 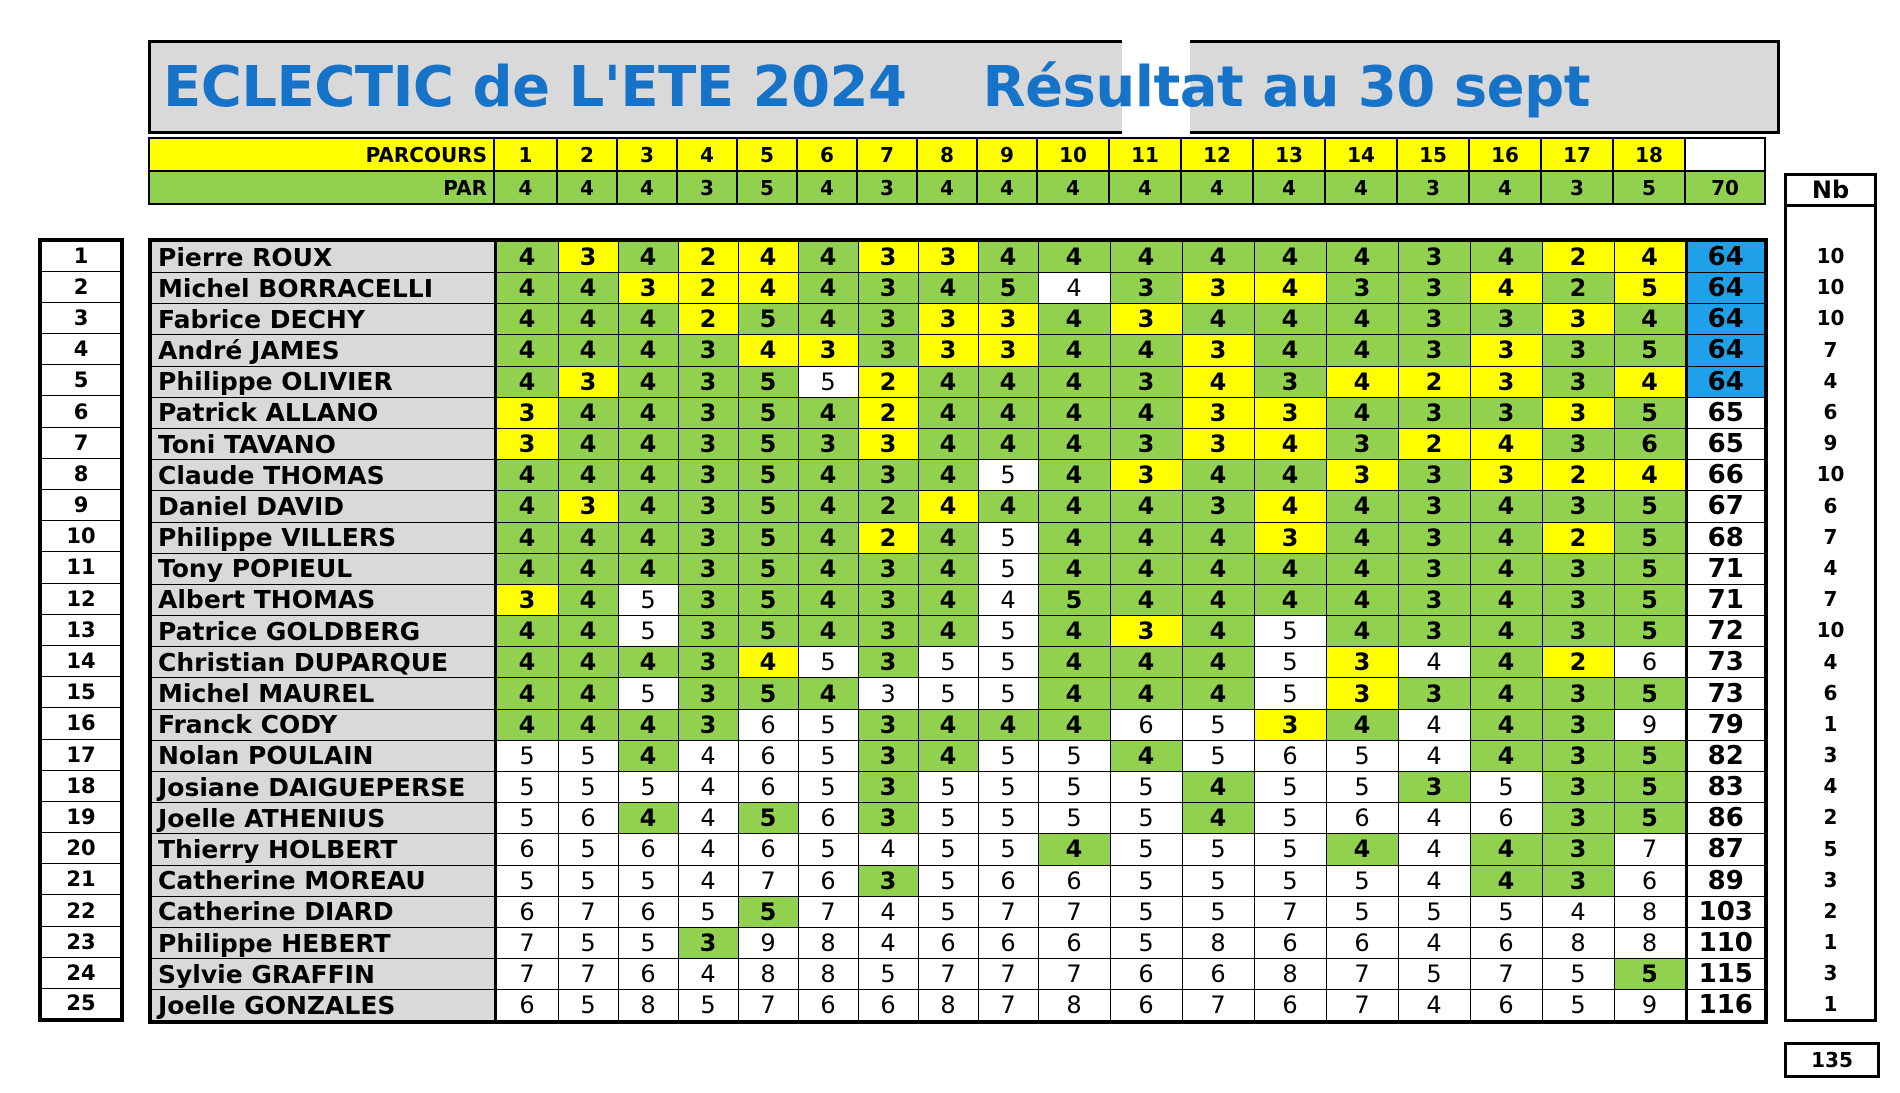 I want to click on hole-number: 18, so click(x=1649, y=154).